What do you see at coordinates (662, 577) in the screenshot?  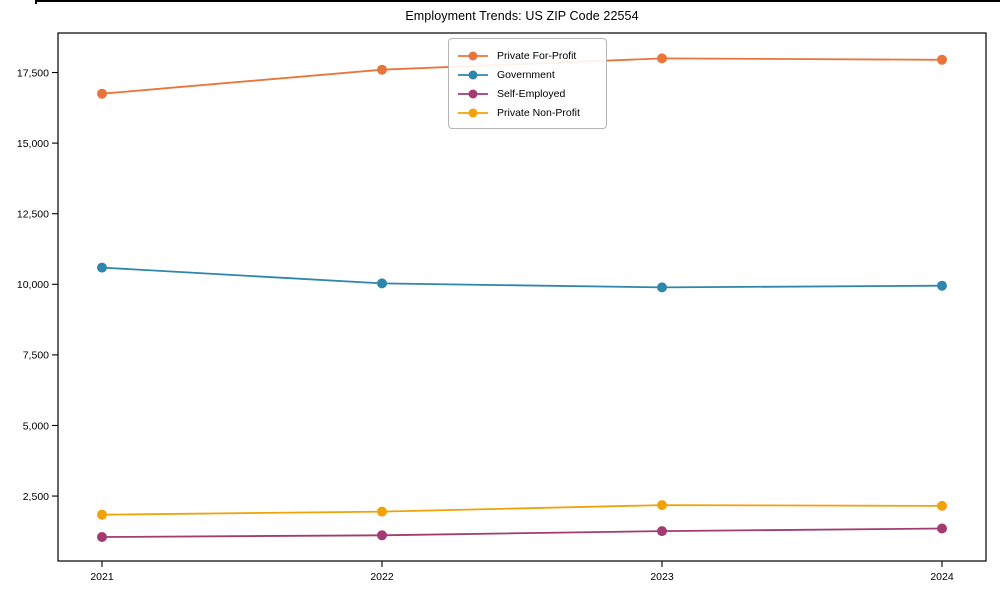 I see `x-tick-label: 2023` at bounding box center [662, 577].